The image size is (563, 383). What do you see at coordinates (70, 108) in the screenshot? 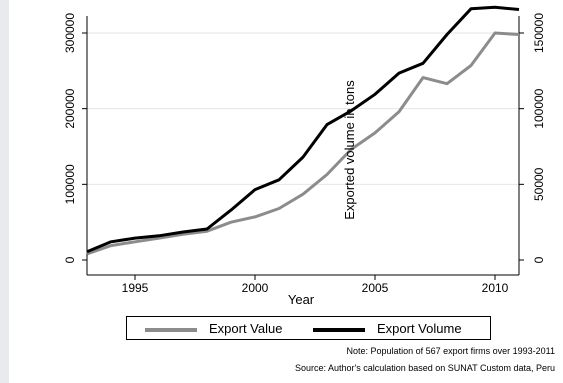
I see `left-y-tick-label-200000: 200000` at bounding box center [70, 108].